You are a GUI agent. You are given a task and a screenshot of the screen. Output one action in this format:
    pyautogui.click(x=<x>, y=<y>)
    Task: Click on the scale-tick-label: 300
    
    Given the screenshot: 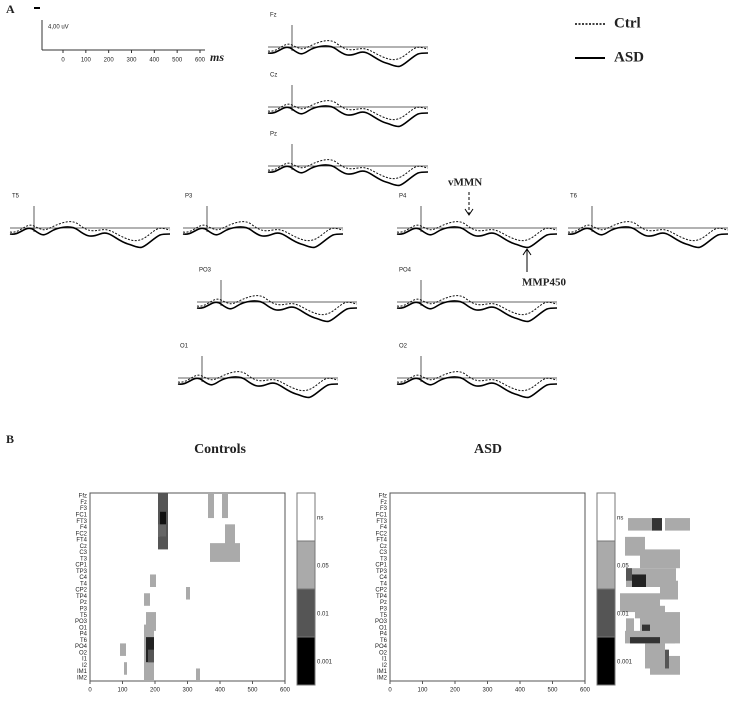 What is the action you would take?
    pyautogui.click(x=131, y=61)
    